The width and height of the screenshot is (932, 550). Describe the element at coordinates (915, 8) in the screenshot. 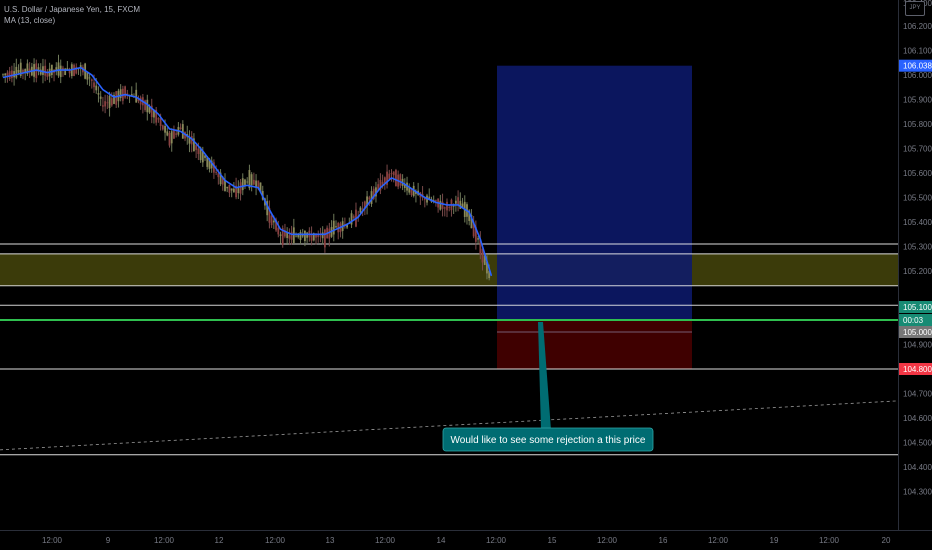

I see `currency-badge: JPY` at that location.